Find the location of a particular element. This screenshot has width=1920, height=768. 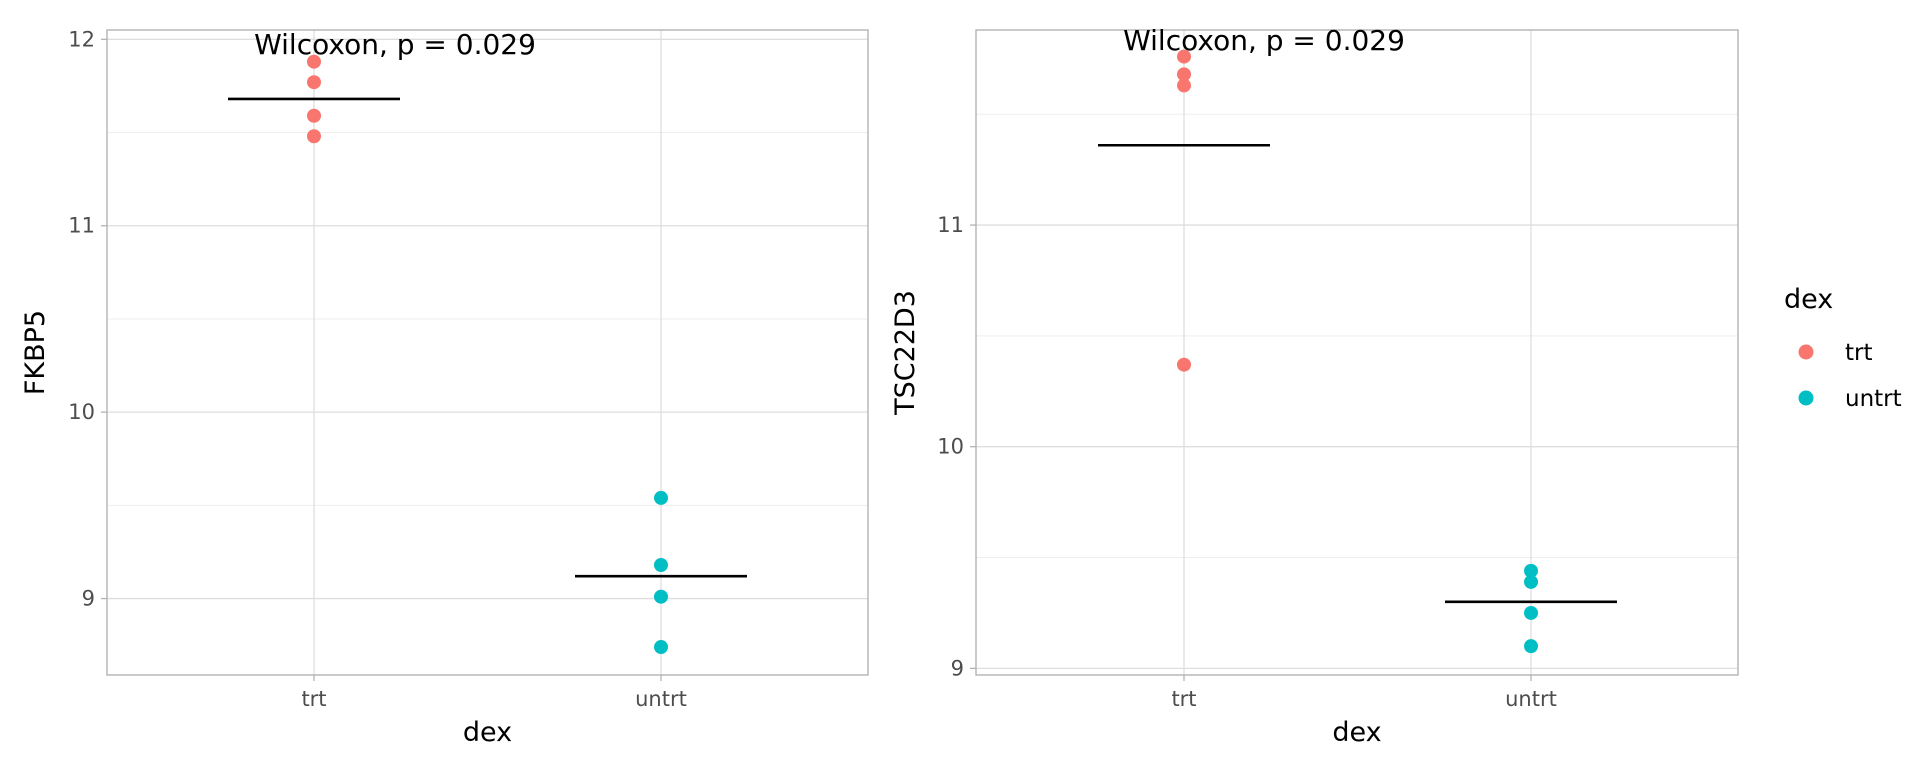

legend-label-untrt: untrt is located at coordinates (1873, 399).